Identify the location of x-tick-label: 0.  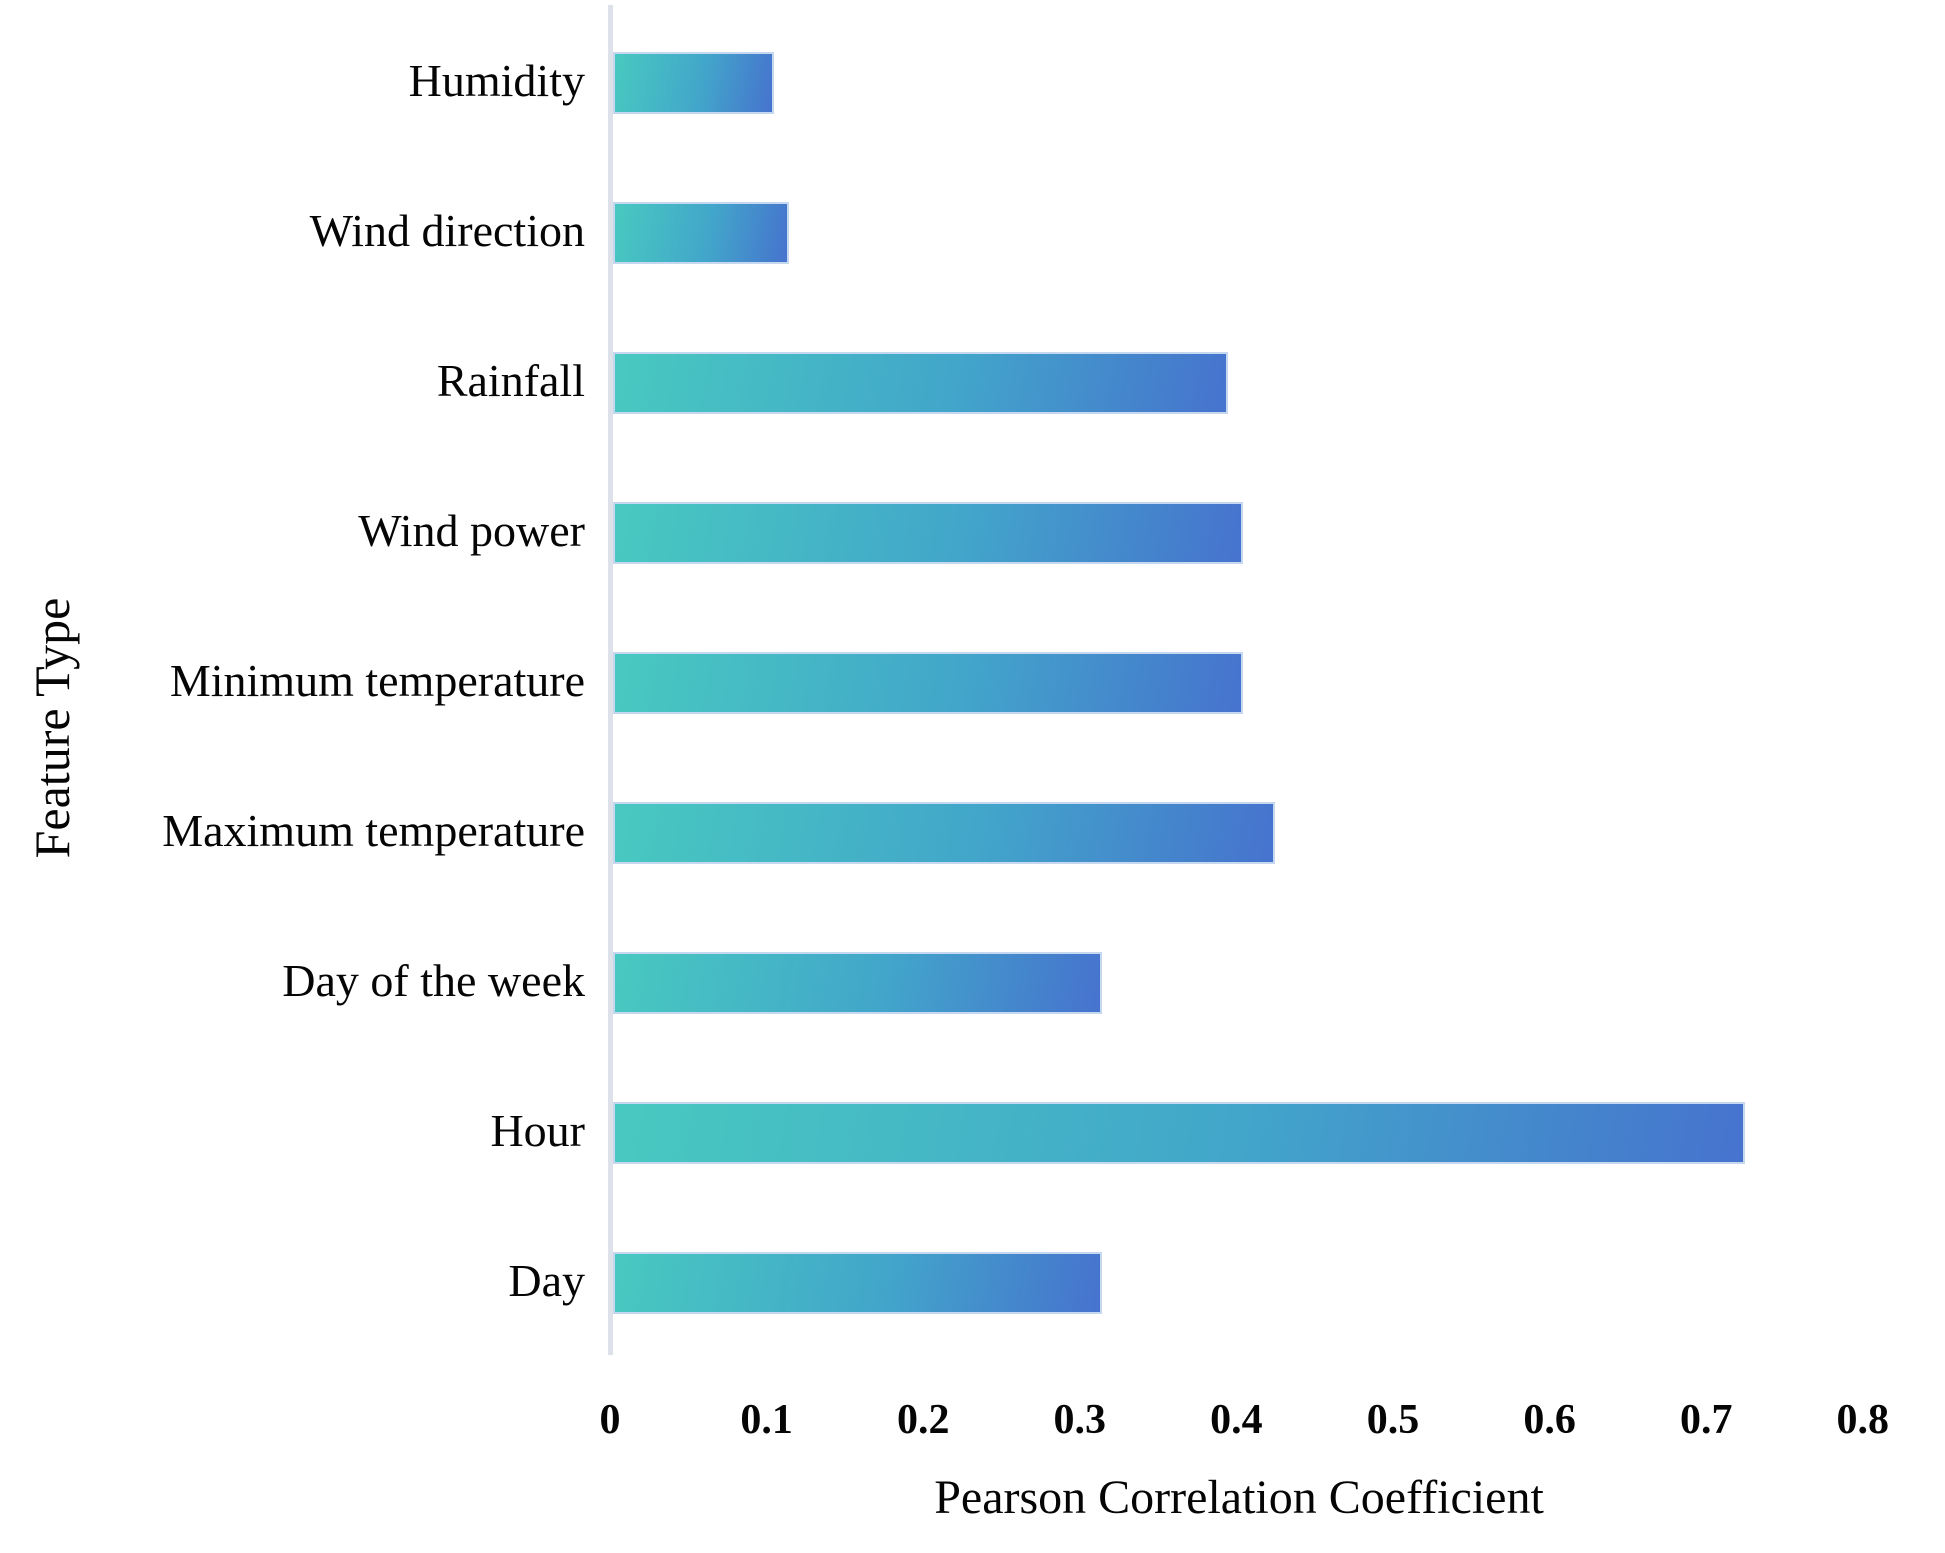
(610, 1420).